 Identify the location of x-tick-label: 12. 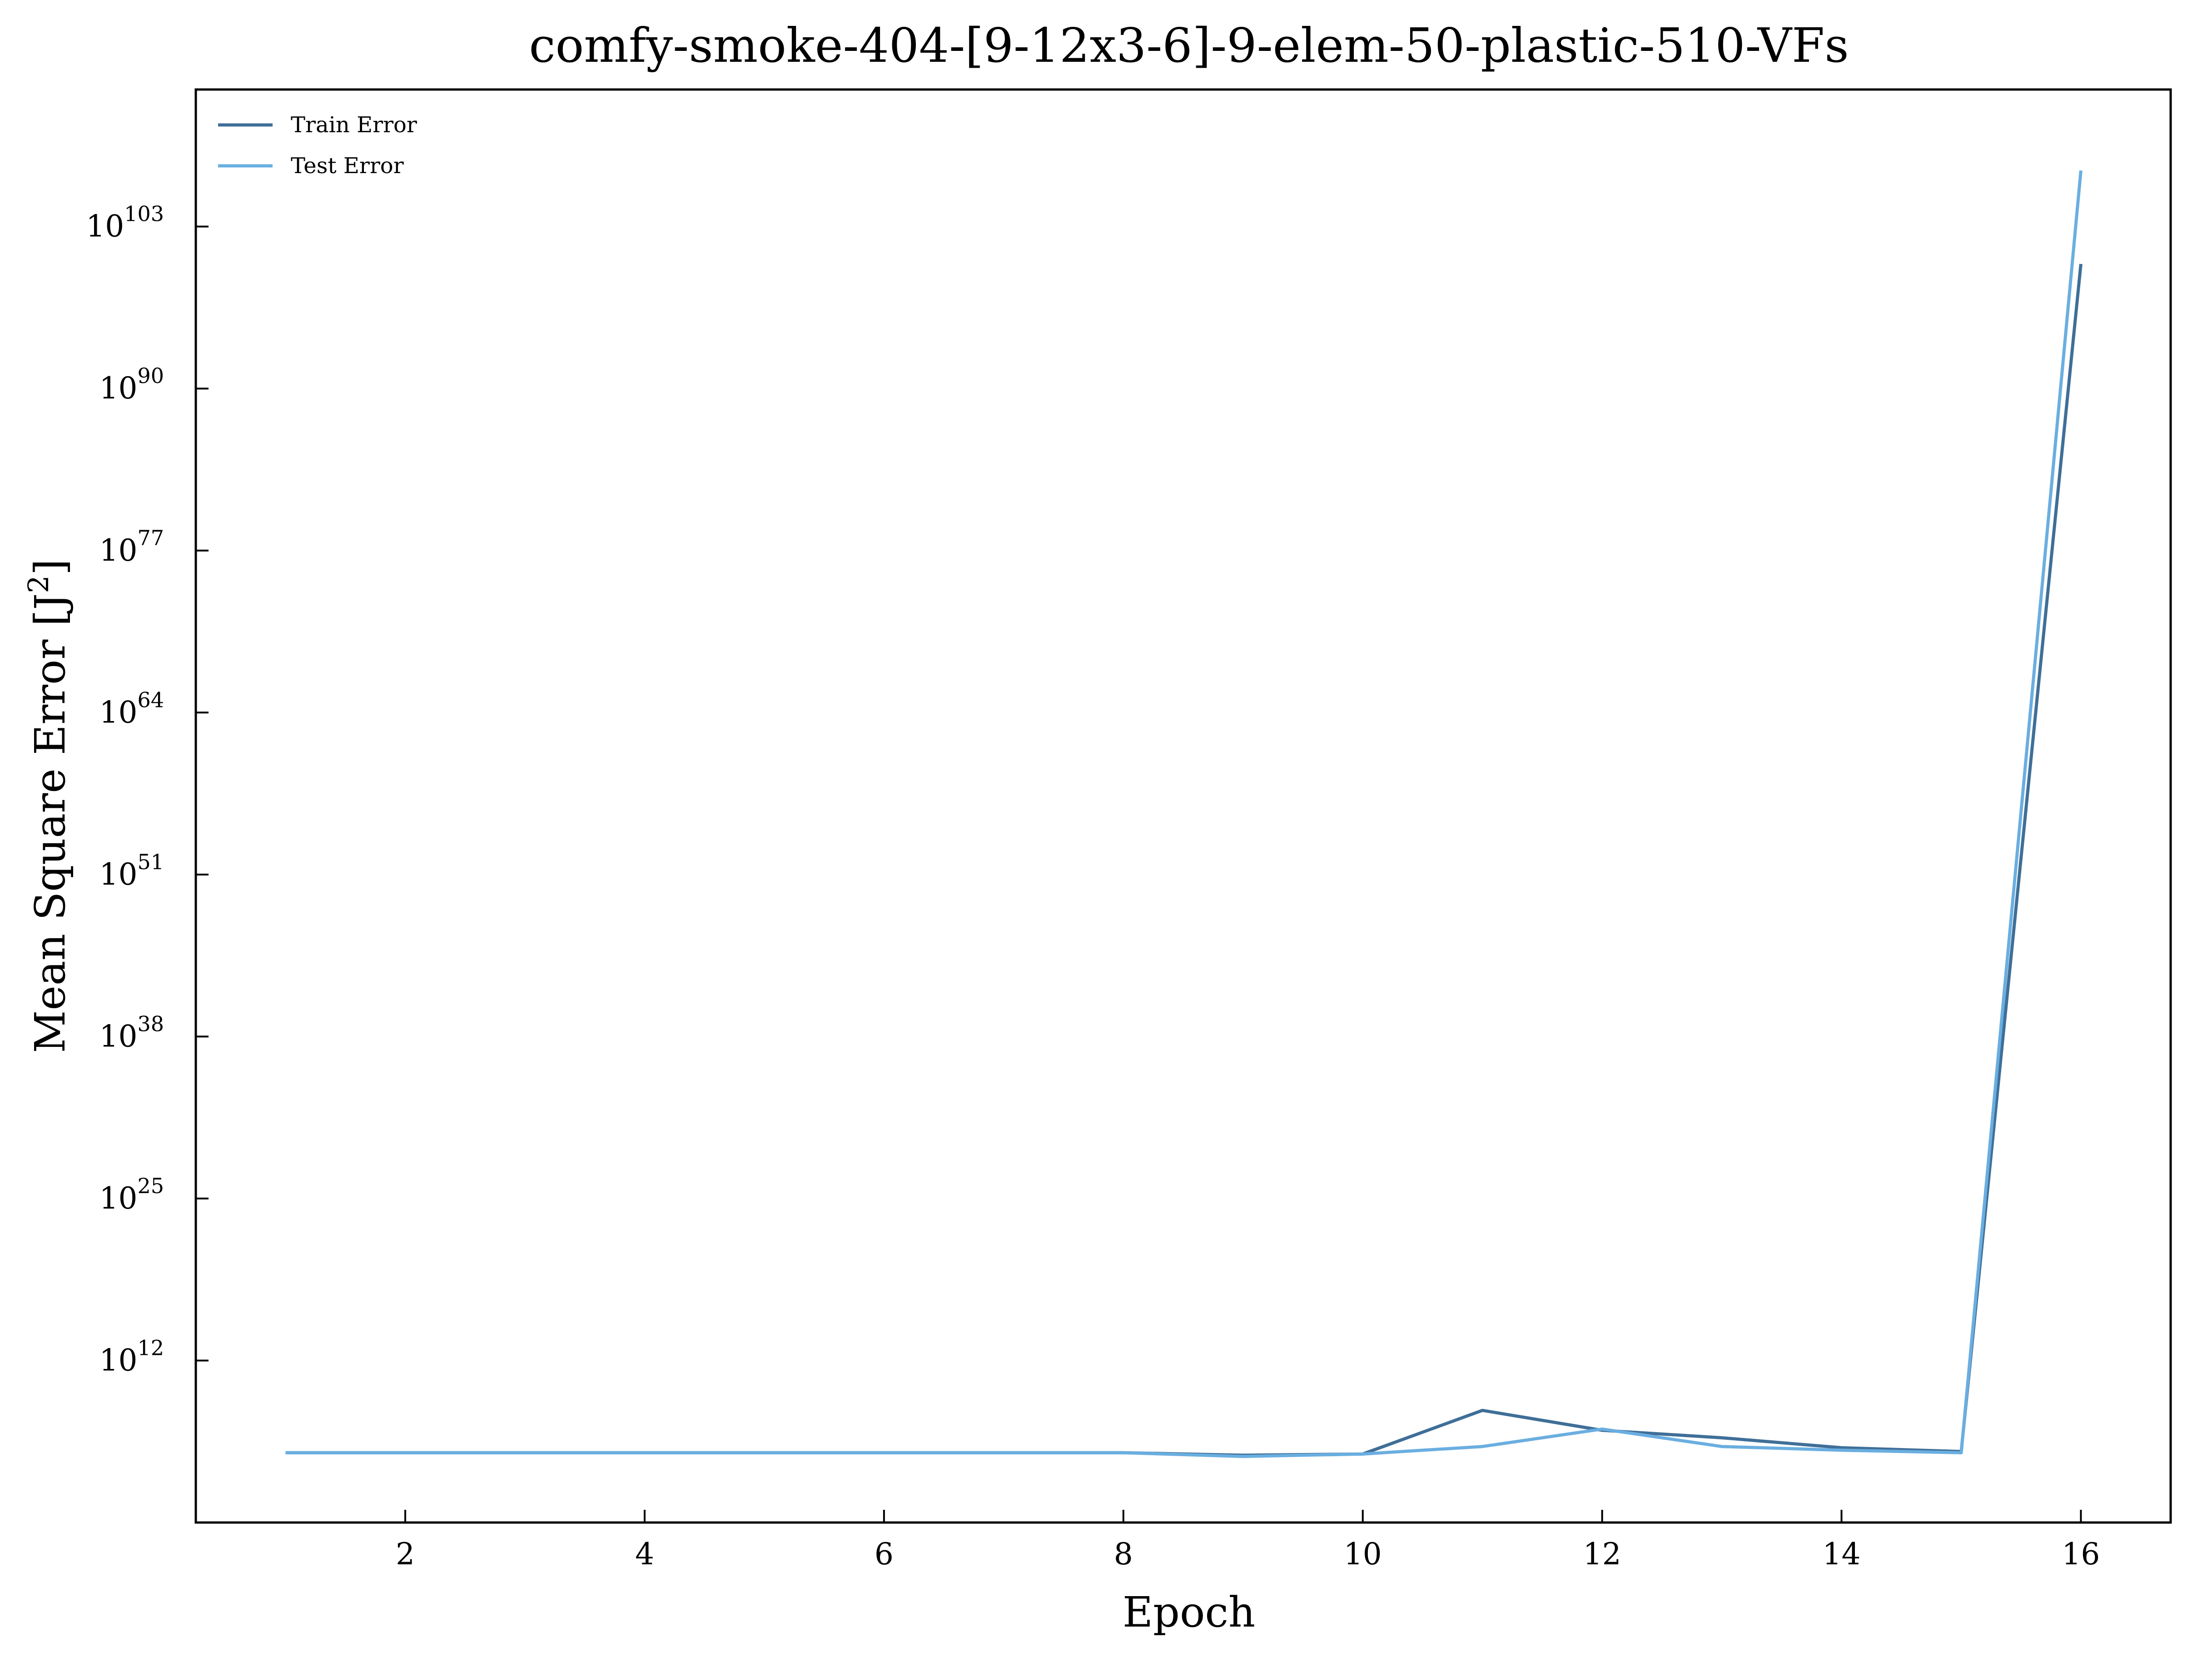
(1602, 1554).